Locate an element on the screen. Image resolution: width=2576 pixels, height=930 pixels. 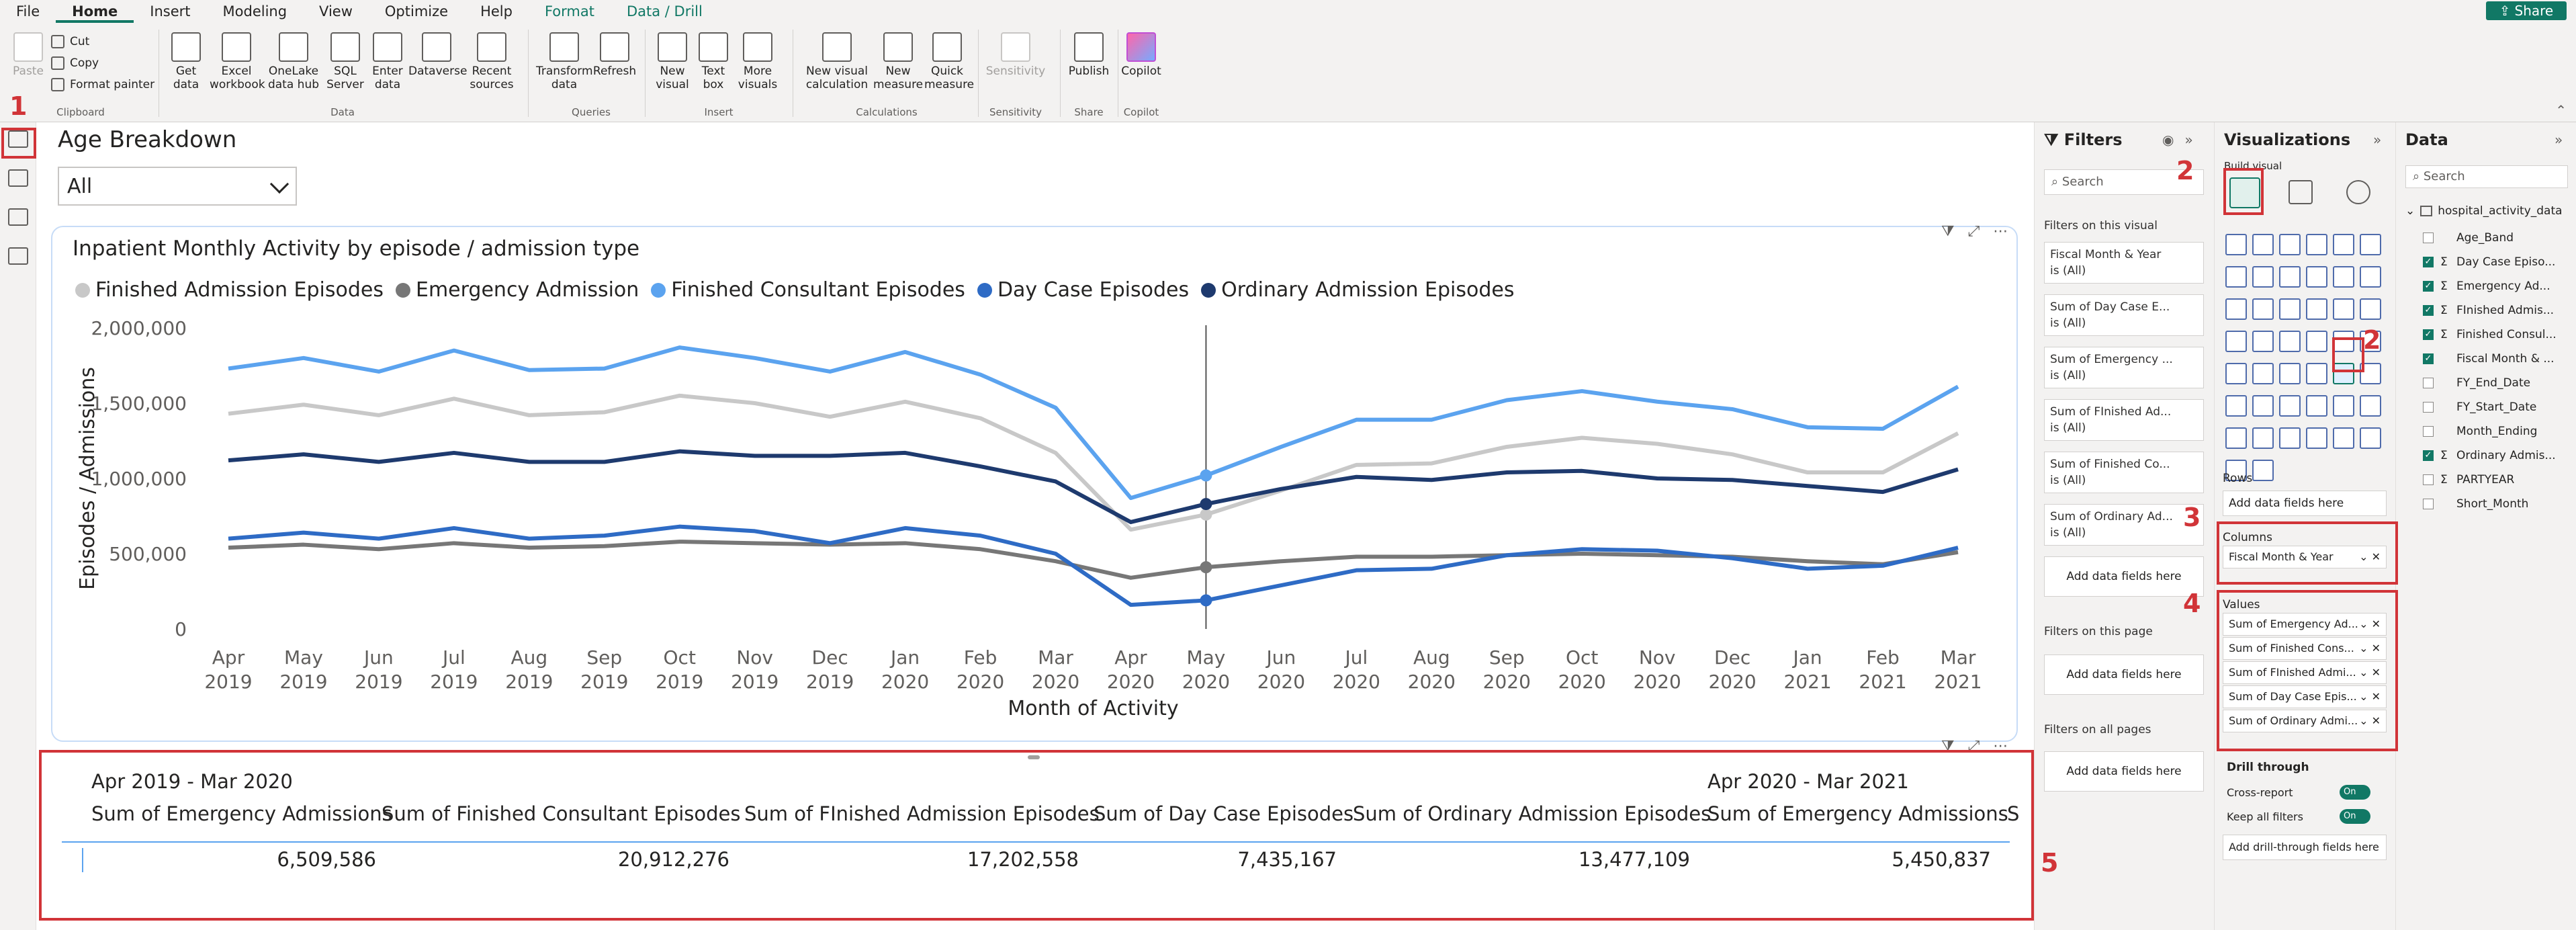
resize-handle is located at coordinates (1034, 757).